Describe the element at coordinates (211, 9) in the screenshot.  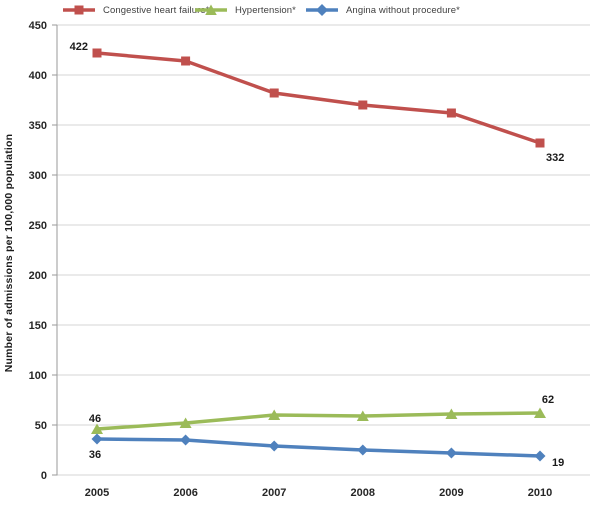
I see `legend-swatch-line-triangle-icon` at that location.